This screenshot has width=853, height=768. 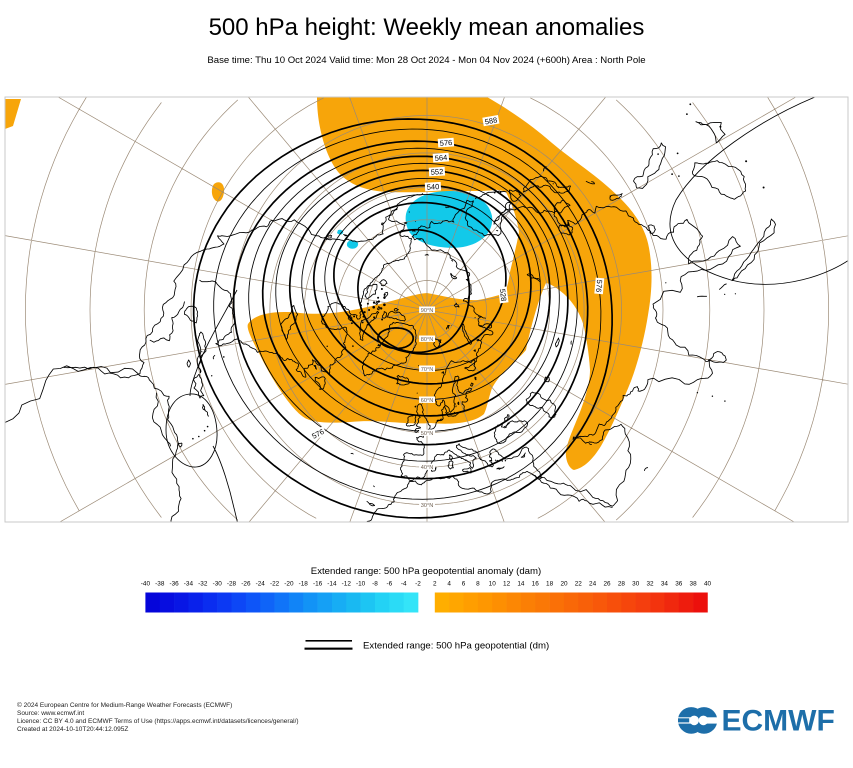 I want to click on svg-text: 28, so click(x=622, y=584).